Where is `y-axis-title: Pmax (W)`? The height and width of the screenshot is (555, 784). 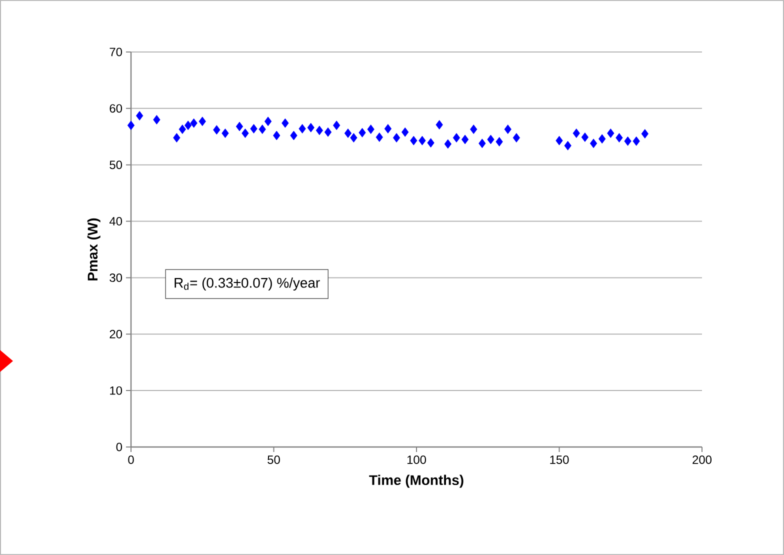 y-axis-title: Pmax (W) is located at coordinates (93, 249).